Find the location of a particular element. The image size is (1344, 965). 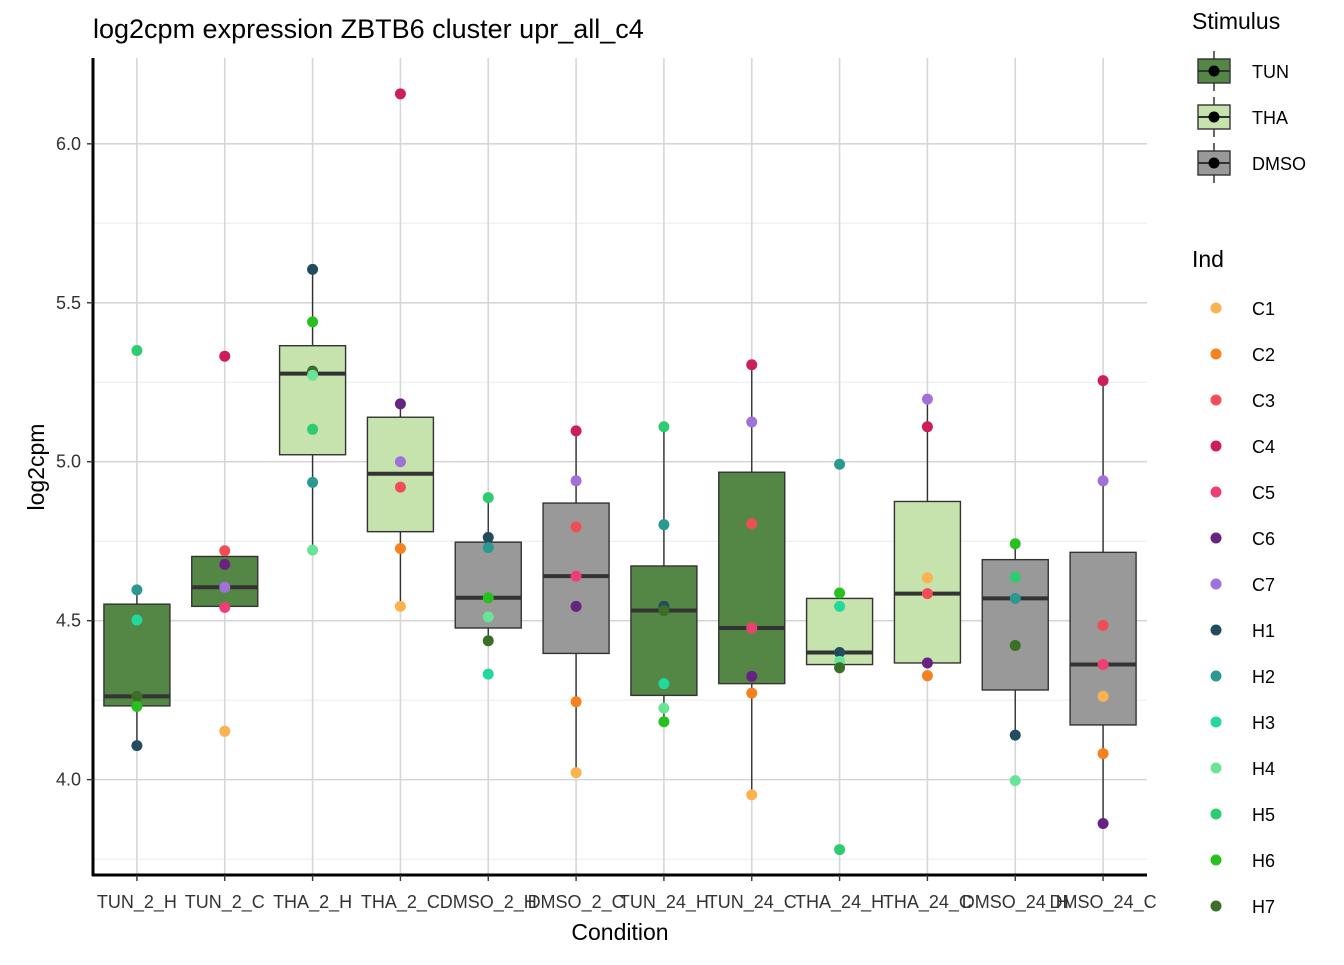

legend-ind-title: Ind is located at coordinates (1208, 259).